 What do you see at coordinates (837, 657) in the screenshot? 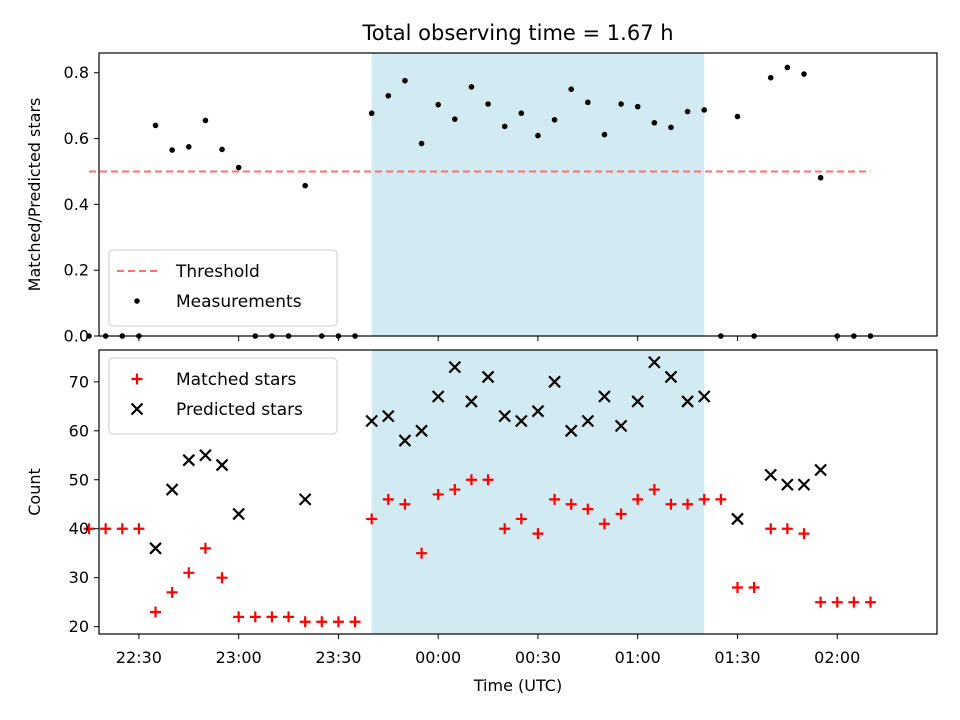
I see `x-tick-label: 02:00` at bounding box center [837, 657].